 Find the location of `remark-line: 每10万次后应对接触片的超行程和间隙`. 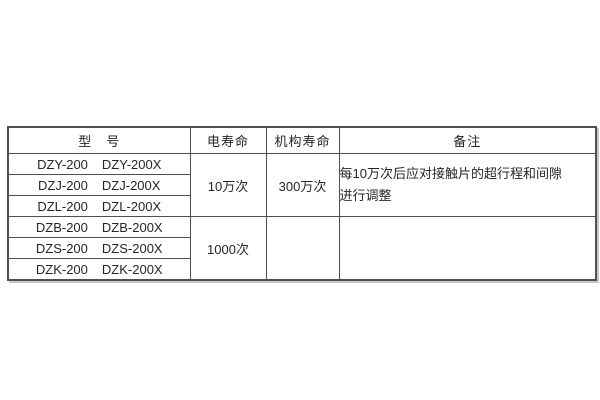

remark-line: 每10万次后应对接触片的超行程和间隙 is located at coordinates (450, 173).